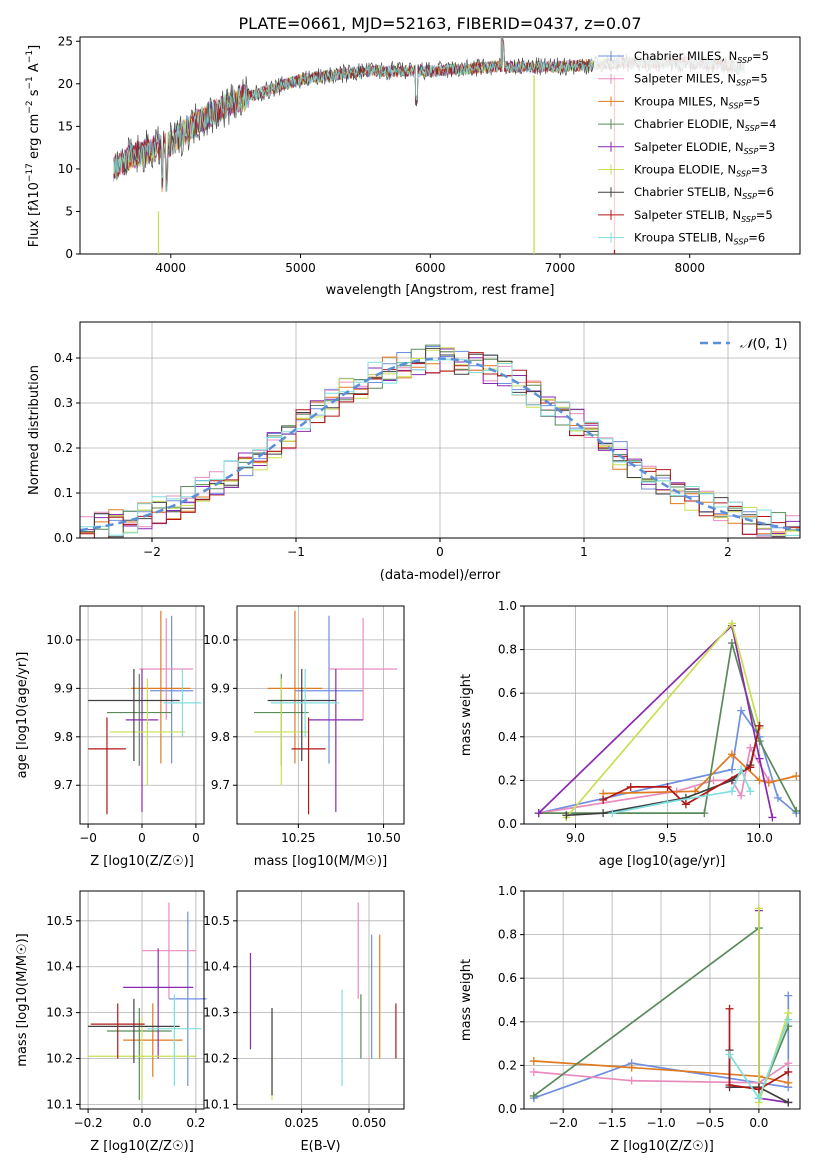 The image size is (819, 1170). I want to click on histogram-chabrier_stelib, so click(440, 443).